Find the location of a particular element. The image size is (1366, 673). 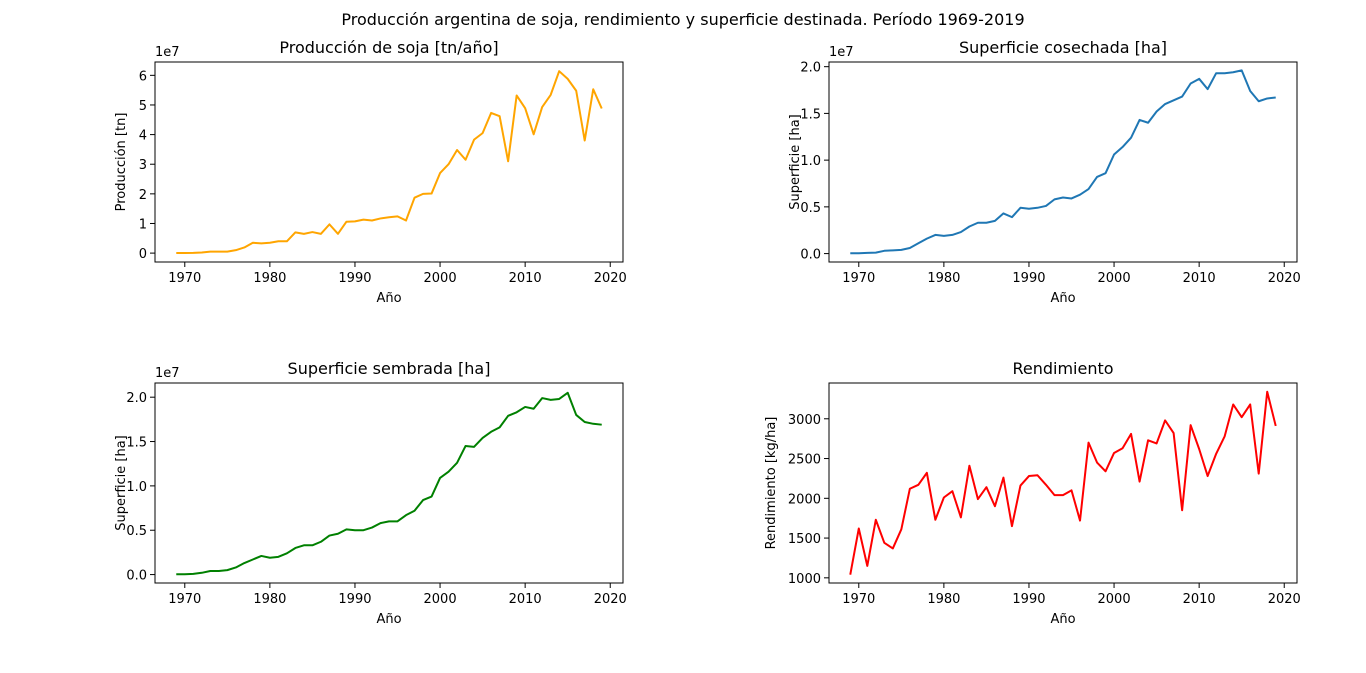

yield-axes-frame is located at coordinates (1063, 483).